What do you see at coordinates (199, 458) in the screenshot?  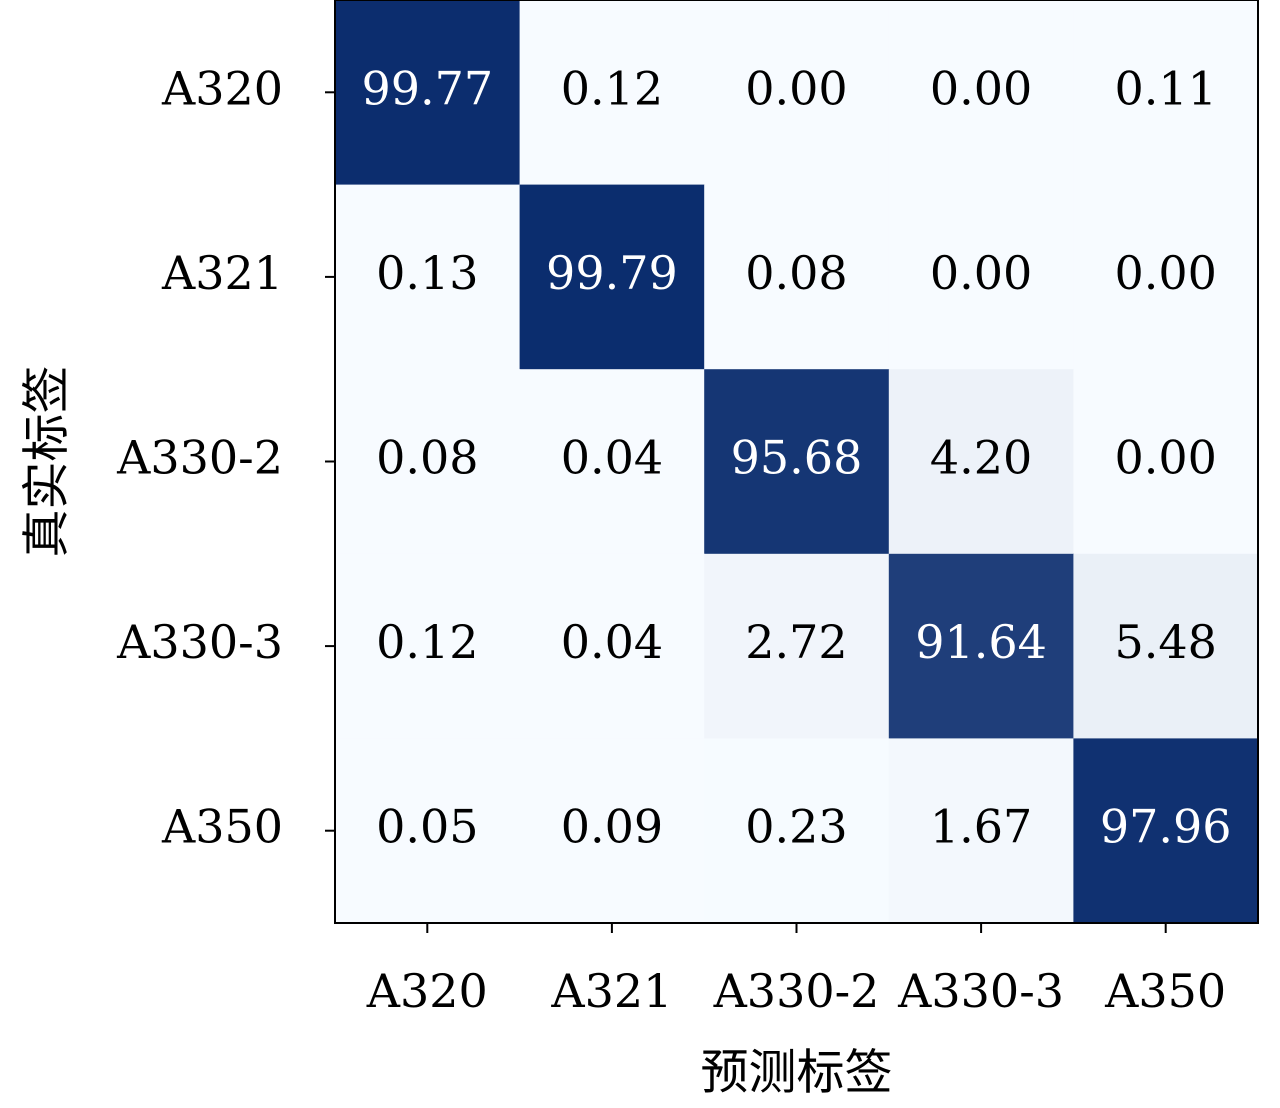 I see `y-tick-label-2: A330-2` at bounding box center [199, 458].